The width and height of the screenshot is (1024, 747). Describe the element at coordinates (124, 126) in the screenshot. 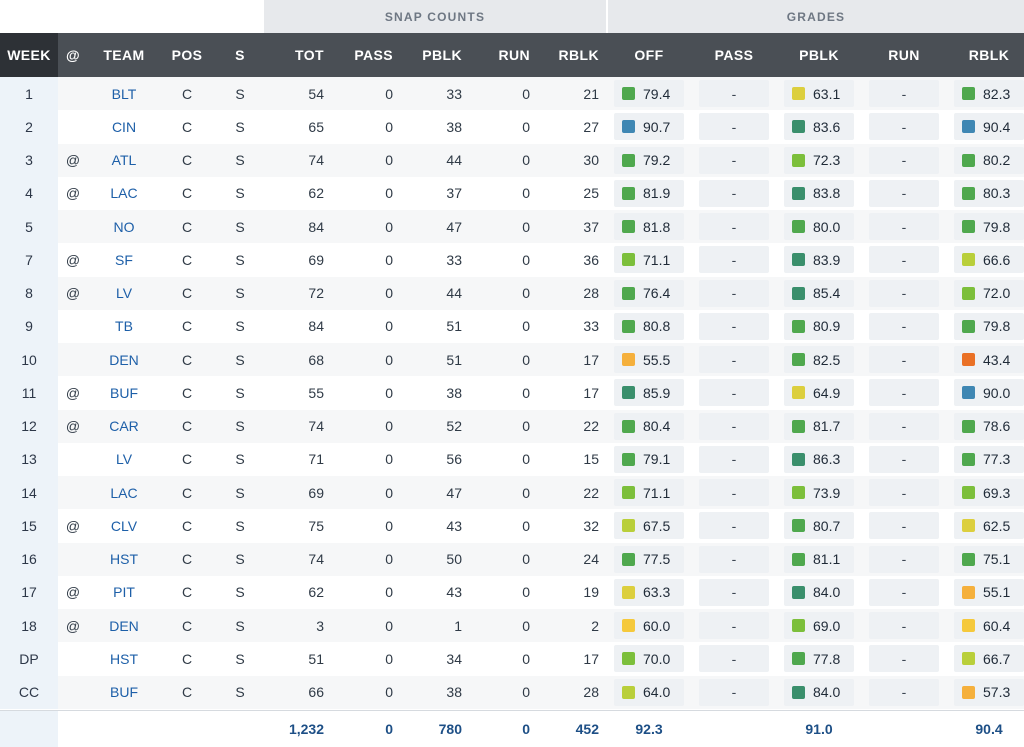

I see `team-cell: CIN` at that location.